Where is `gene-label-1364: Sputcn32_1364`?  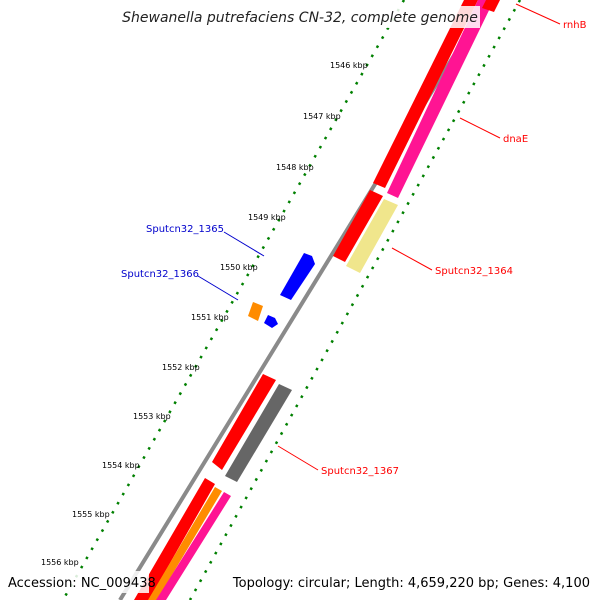 gene-label-1364: Sputcn32_1364 is located at coordinates (474, 271).